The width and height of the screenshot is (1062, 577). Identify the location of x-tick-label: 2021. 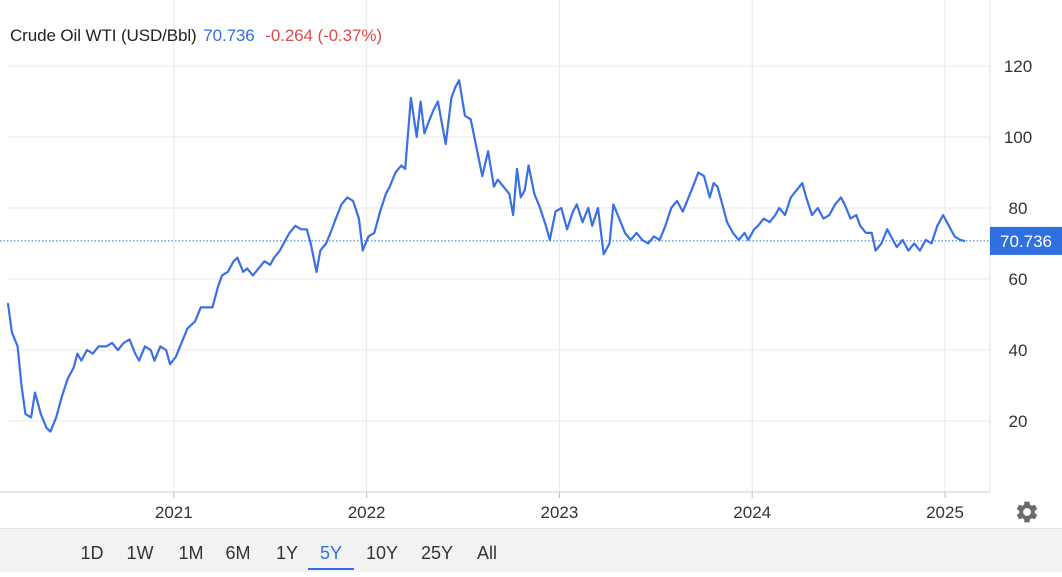
(174, 512).